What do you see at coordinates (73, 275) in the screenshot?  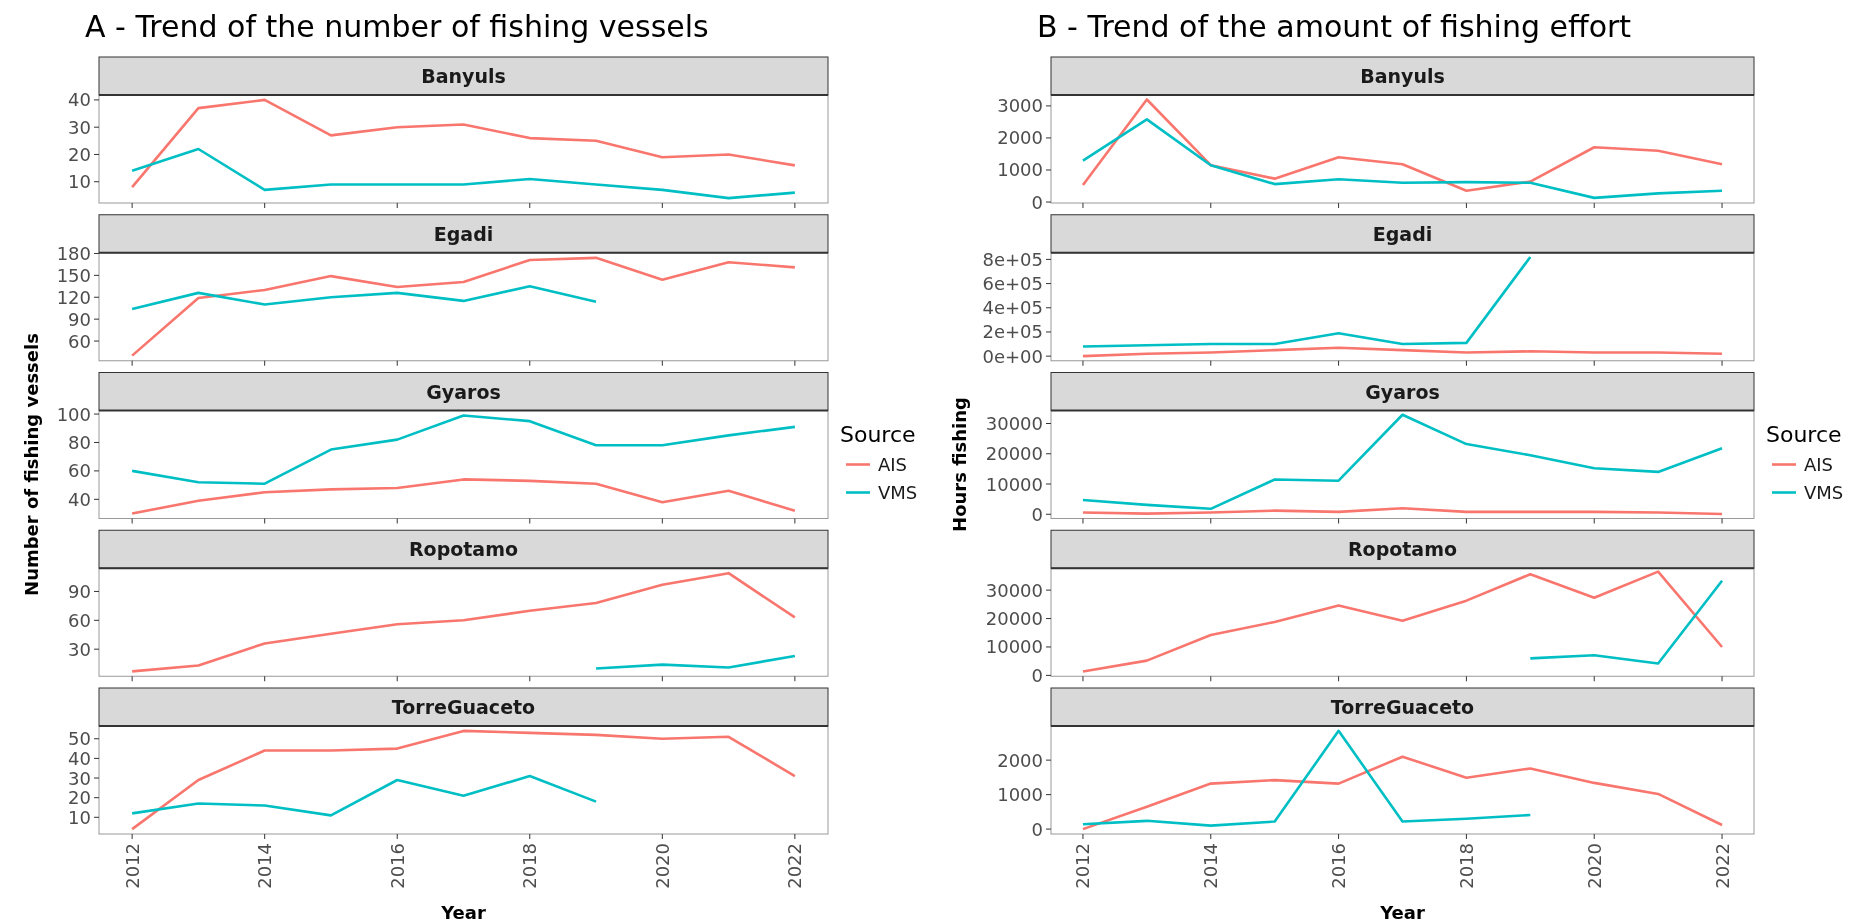 I see `y-tick-label: 150` at bounding box center [73, 275].